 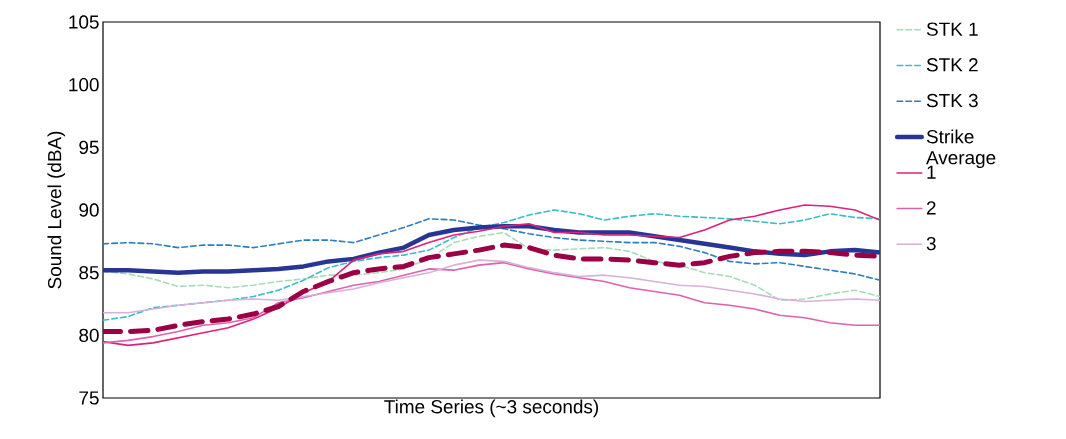 I want to click on y-tick-label: 85, so click(x=89, y=272).